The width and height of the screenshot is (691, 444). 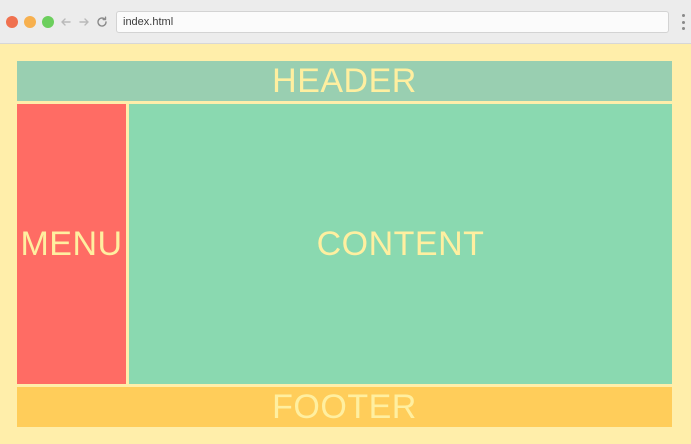 What do you see at coordinates (30, 22) in the screenshot?
I see `minimize-window-icon` at bounding box center [30, 22].